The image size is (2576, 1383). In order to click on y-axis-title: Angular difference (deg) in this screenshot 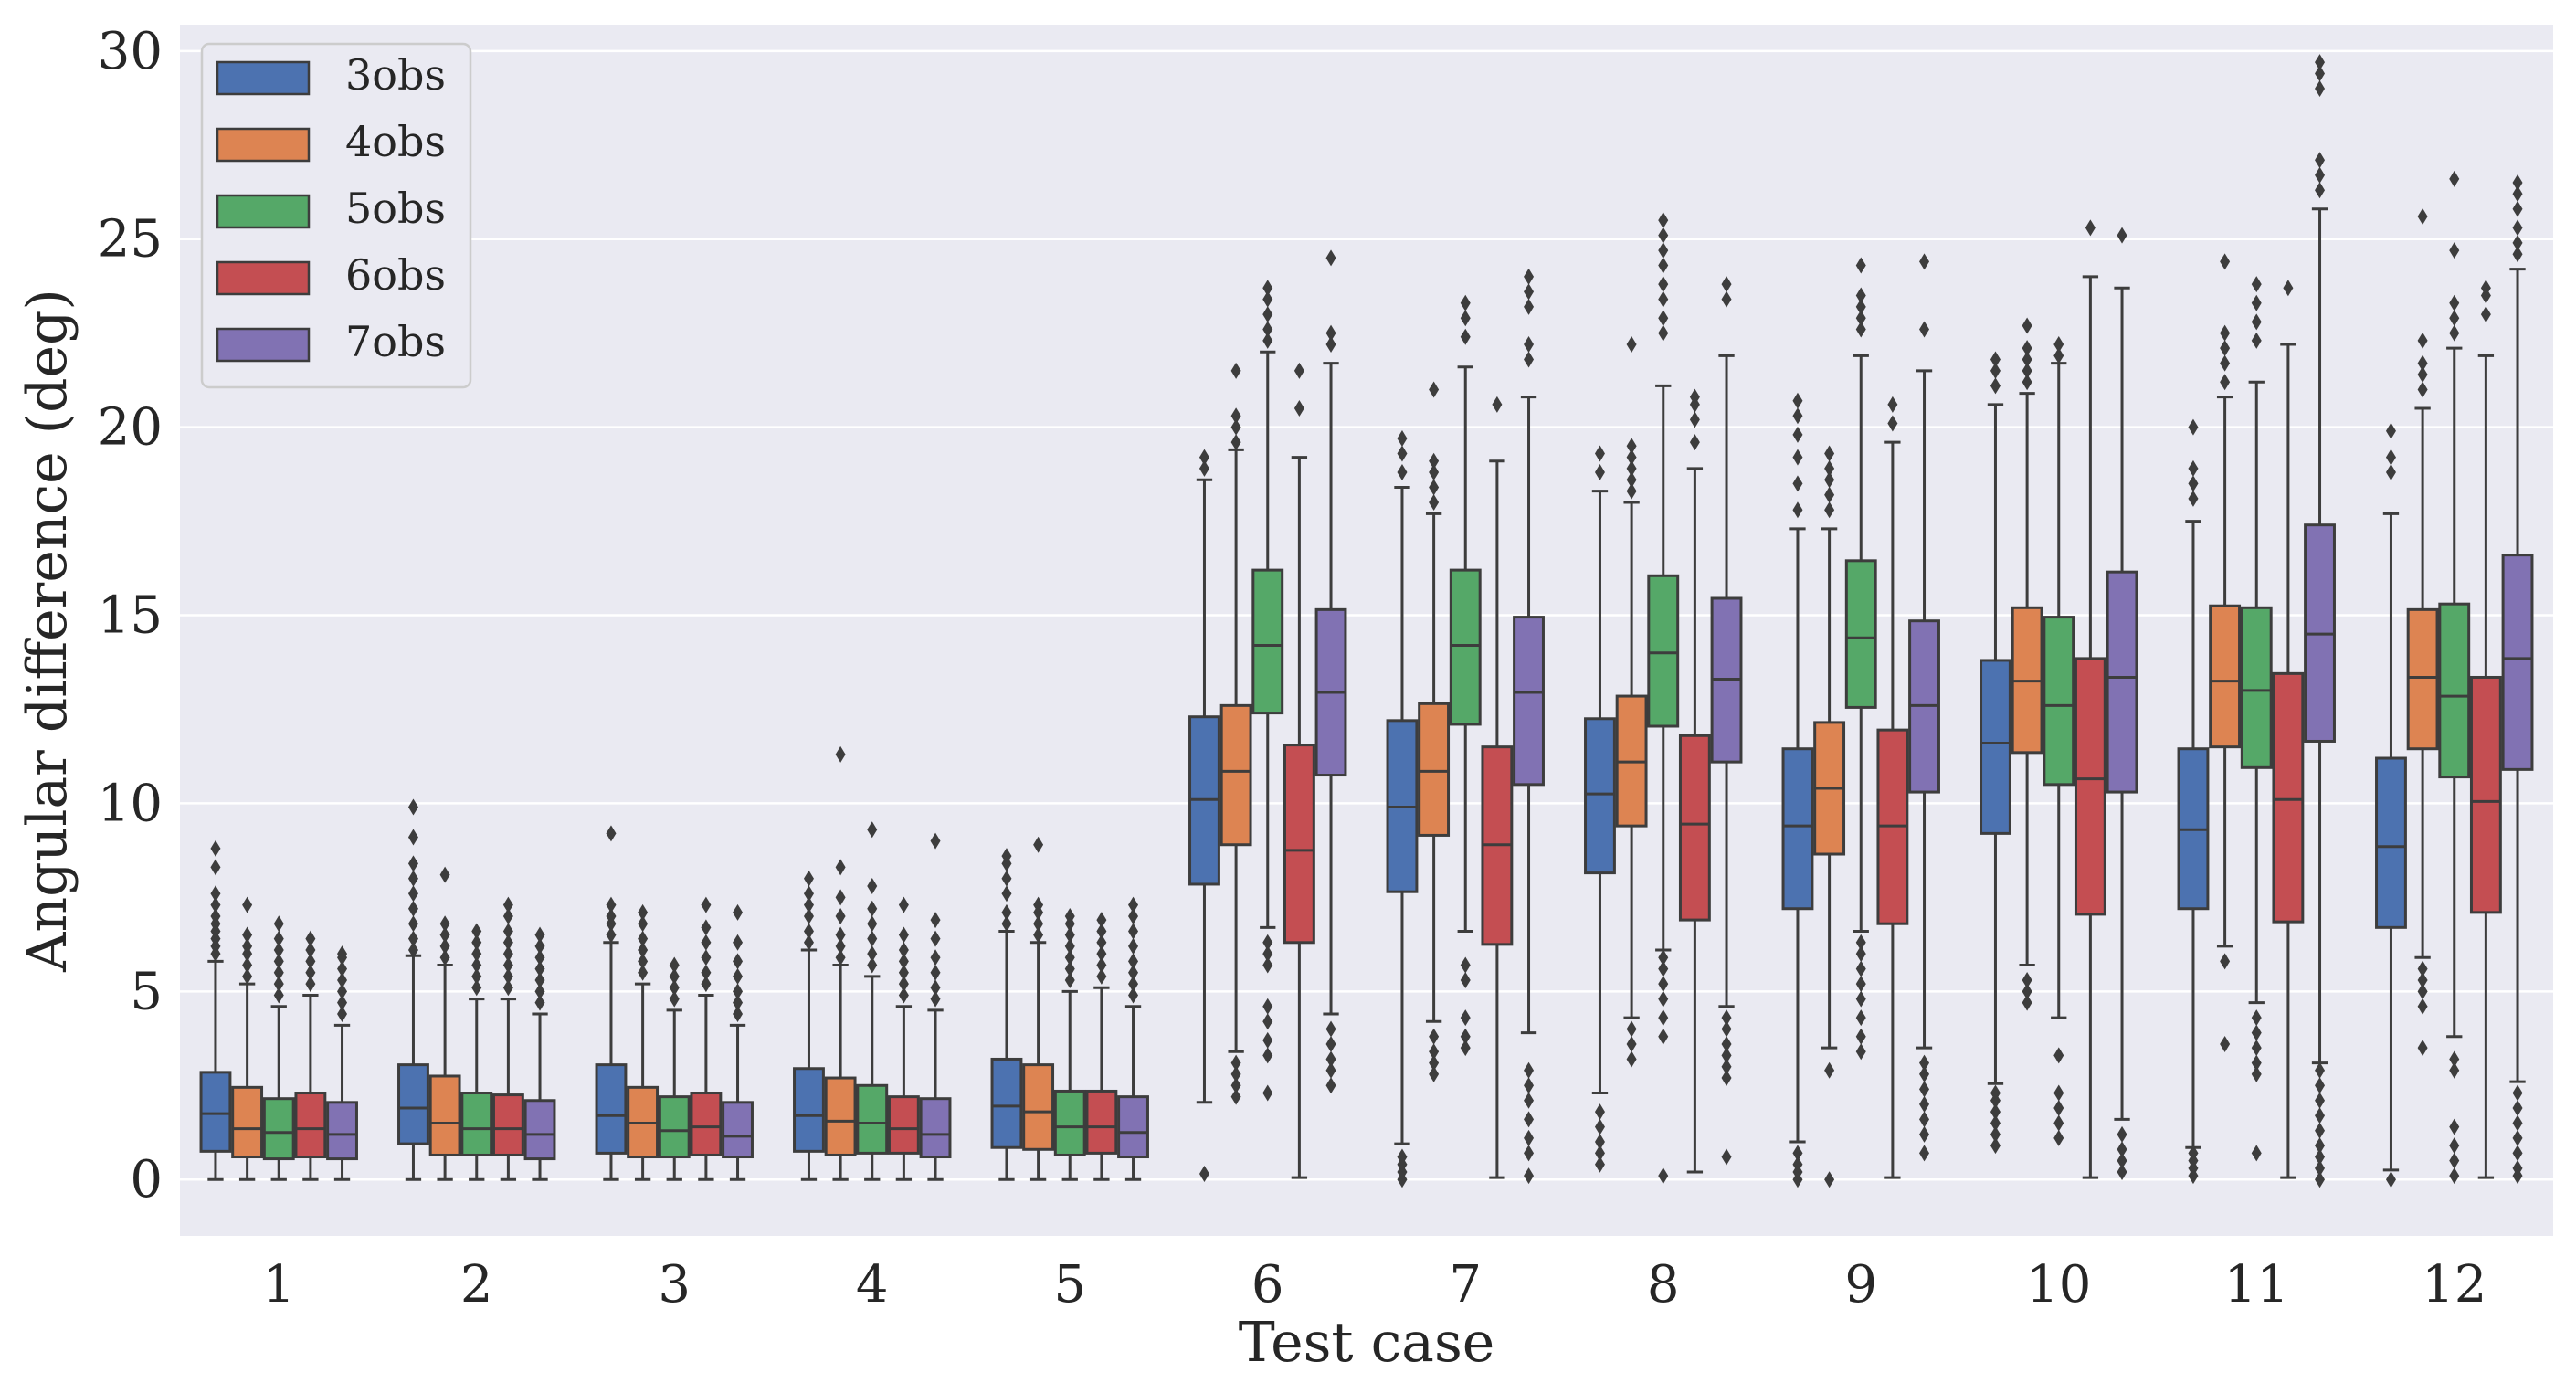, I will do `click(48, 631)`.